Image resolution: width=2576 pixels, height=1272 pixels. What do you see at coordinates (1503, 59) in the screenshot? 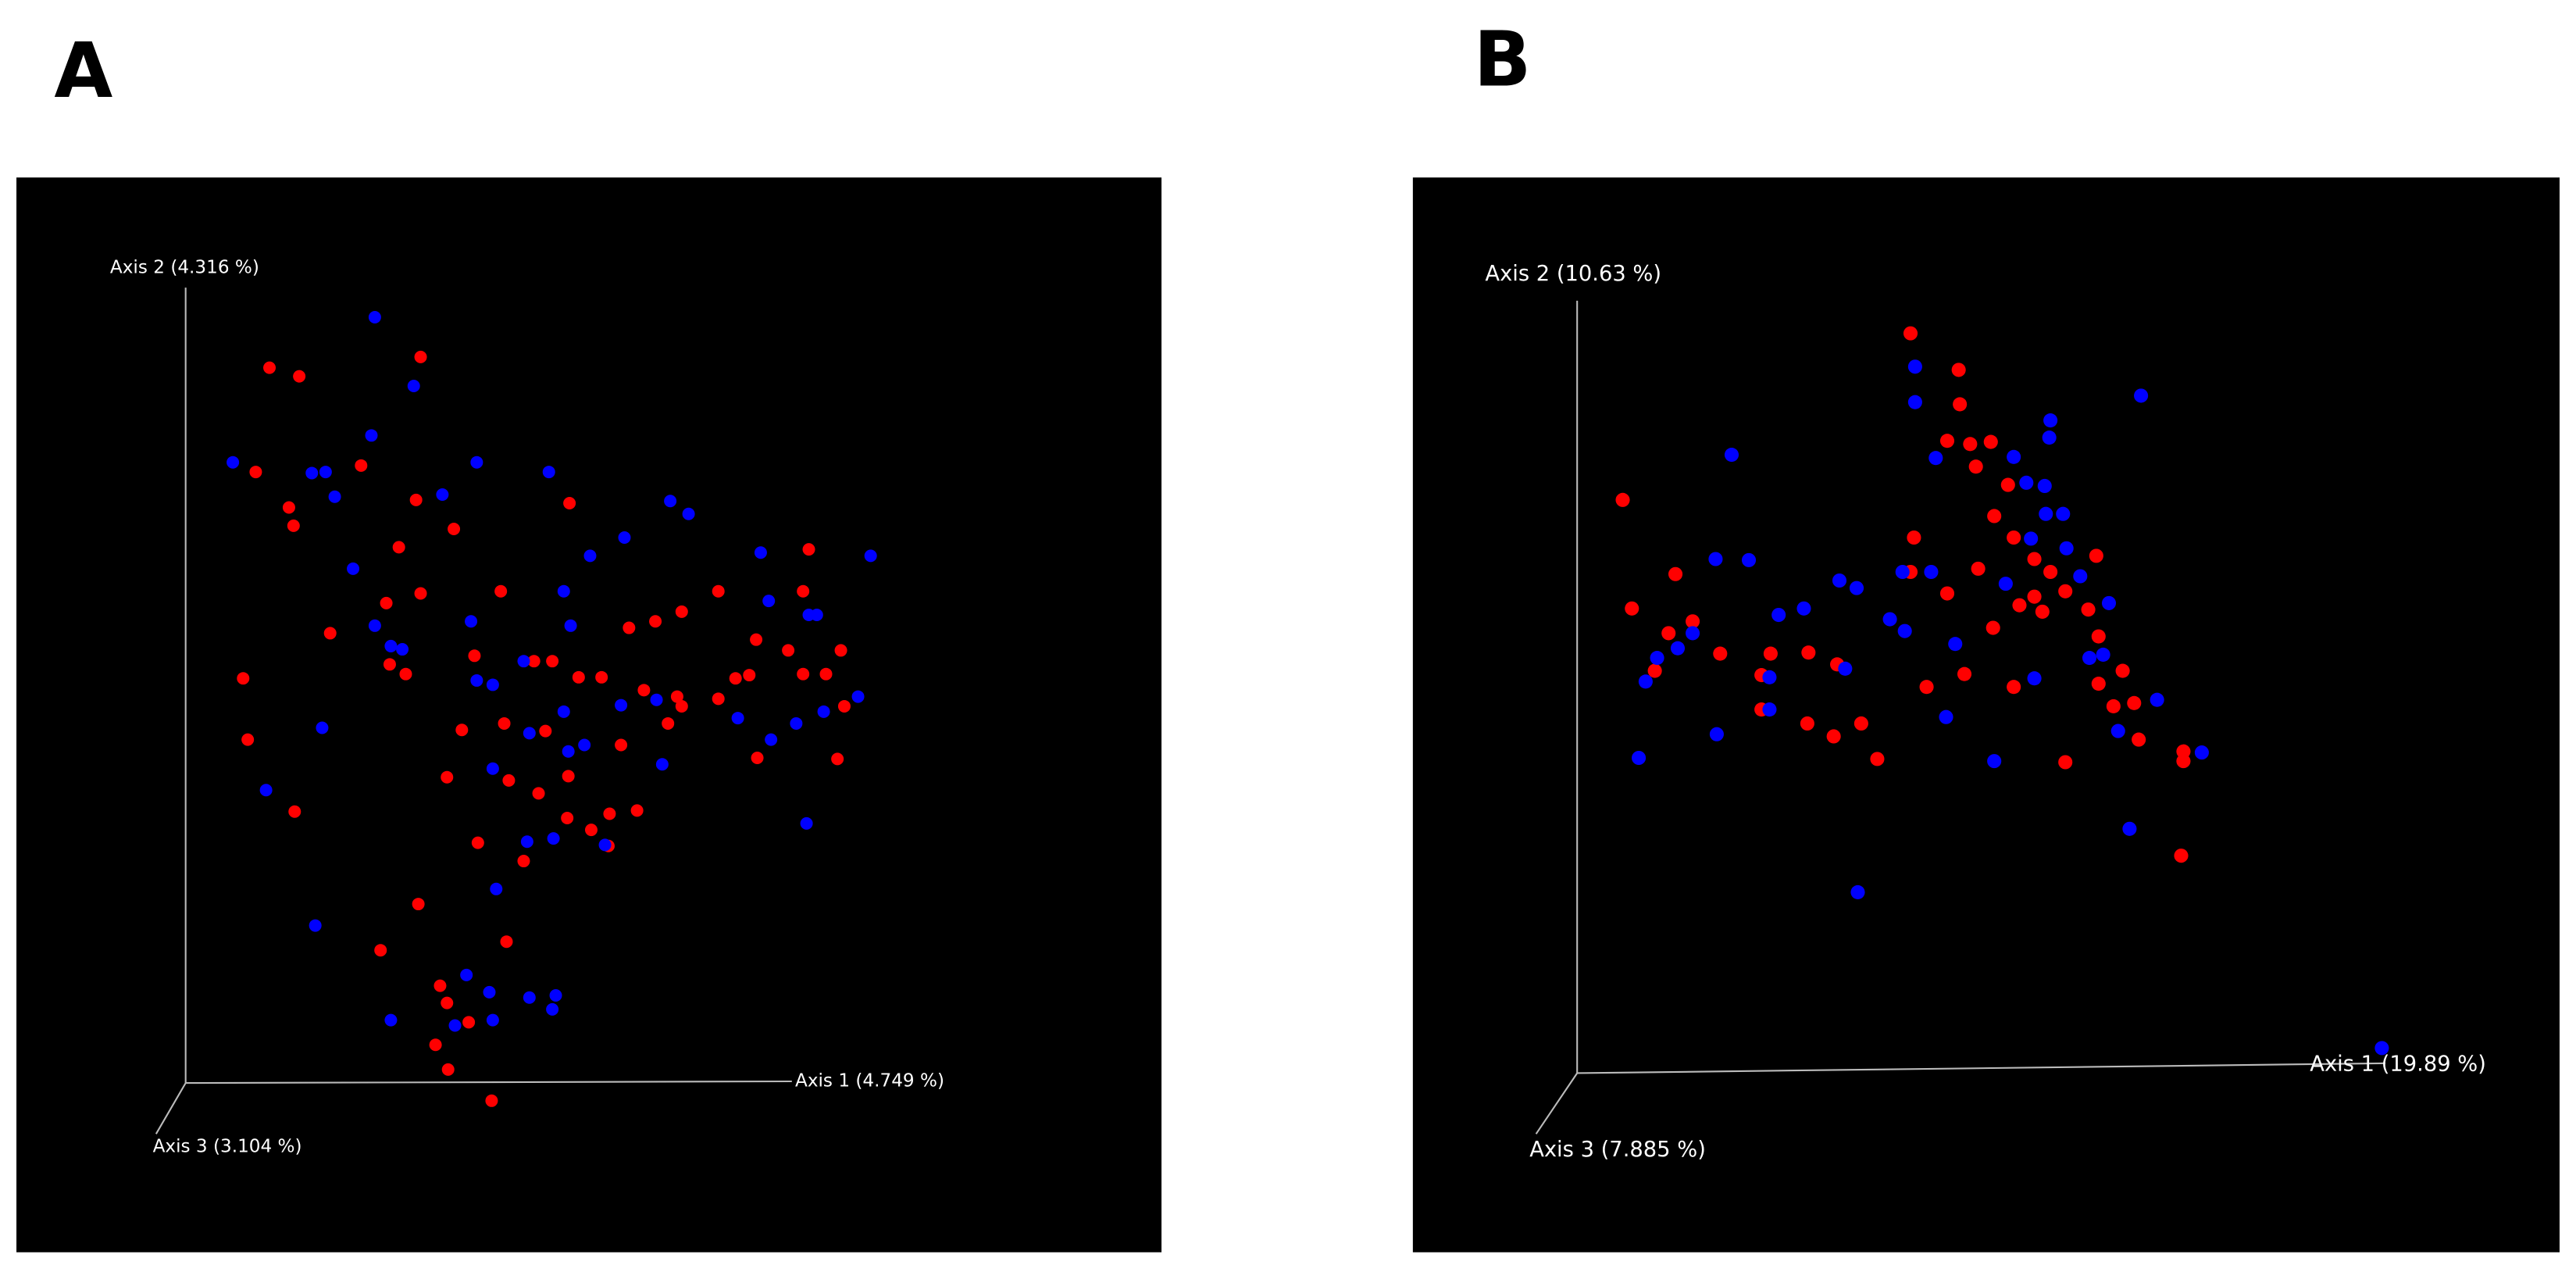
I see `panel-label: B` at bounding box center [1503, 59].